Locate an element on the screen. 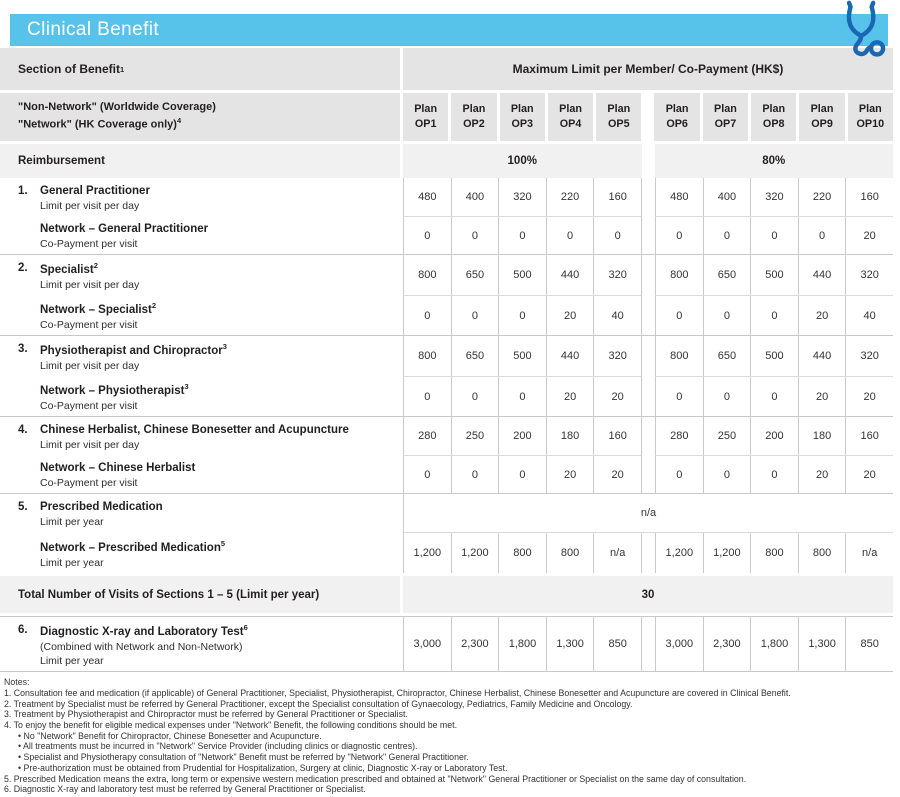 This screenshot has width=900, height=797. plan-header-op8: Plan OP8 is located at coordinates (774, 117).